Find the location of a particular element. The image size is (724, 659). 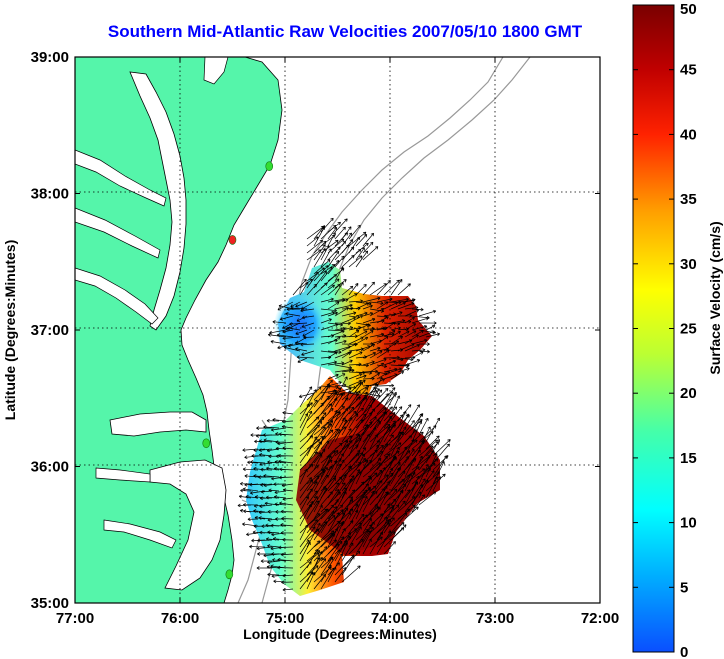

x-tick-label: 74:00 is located at coordinates (390, 618).